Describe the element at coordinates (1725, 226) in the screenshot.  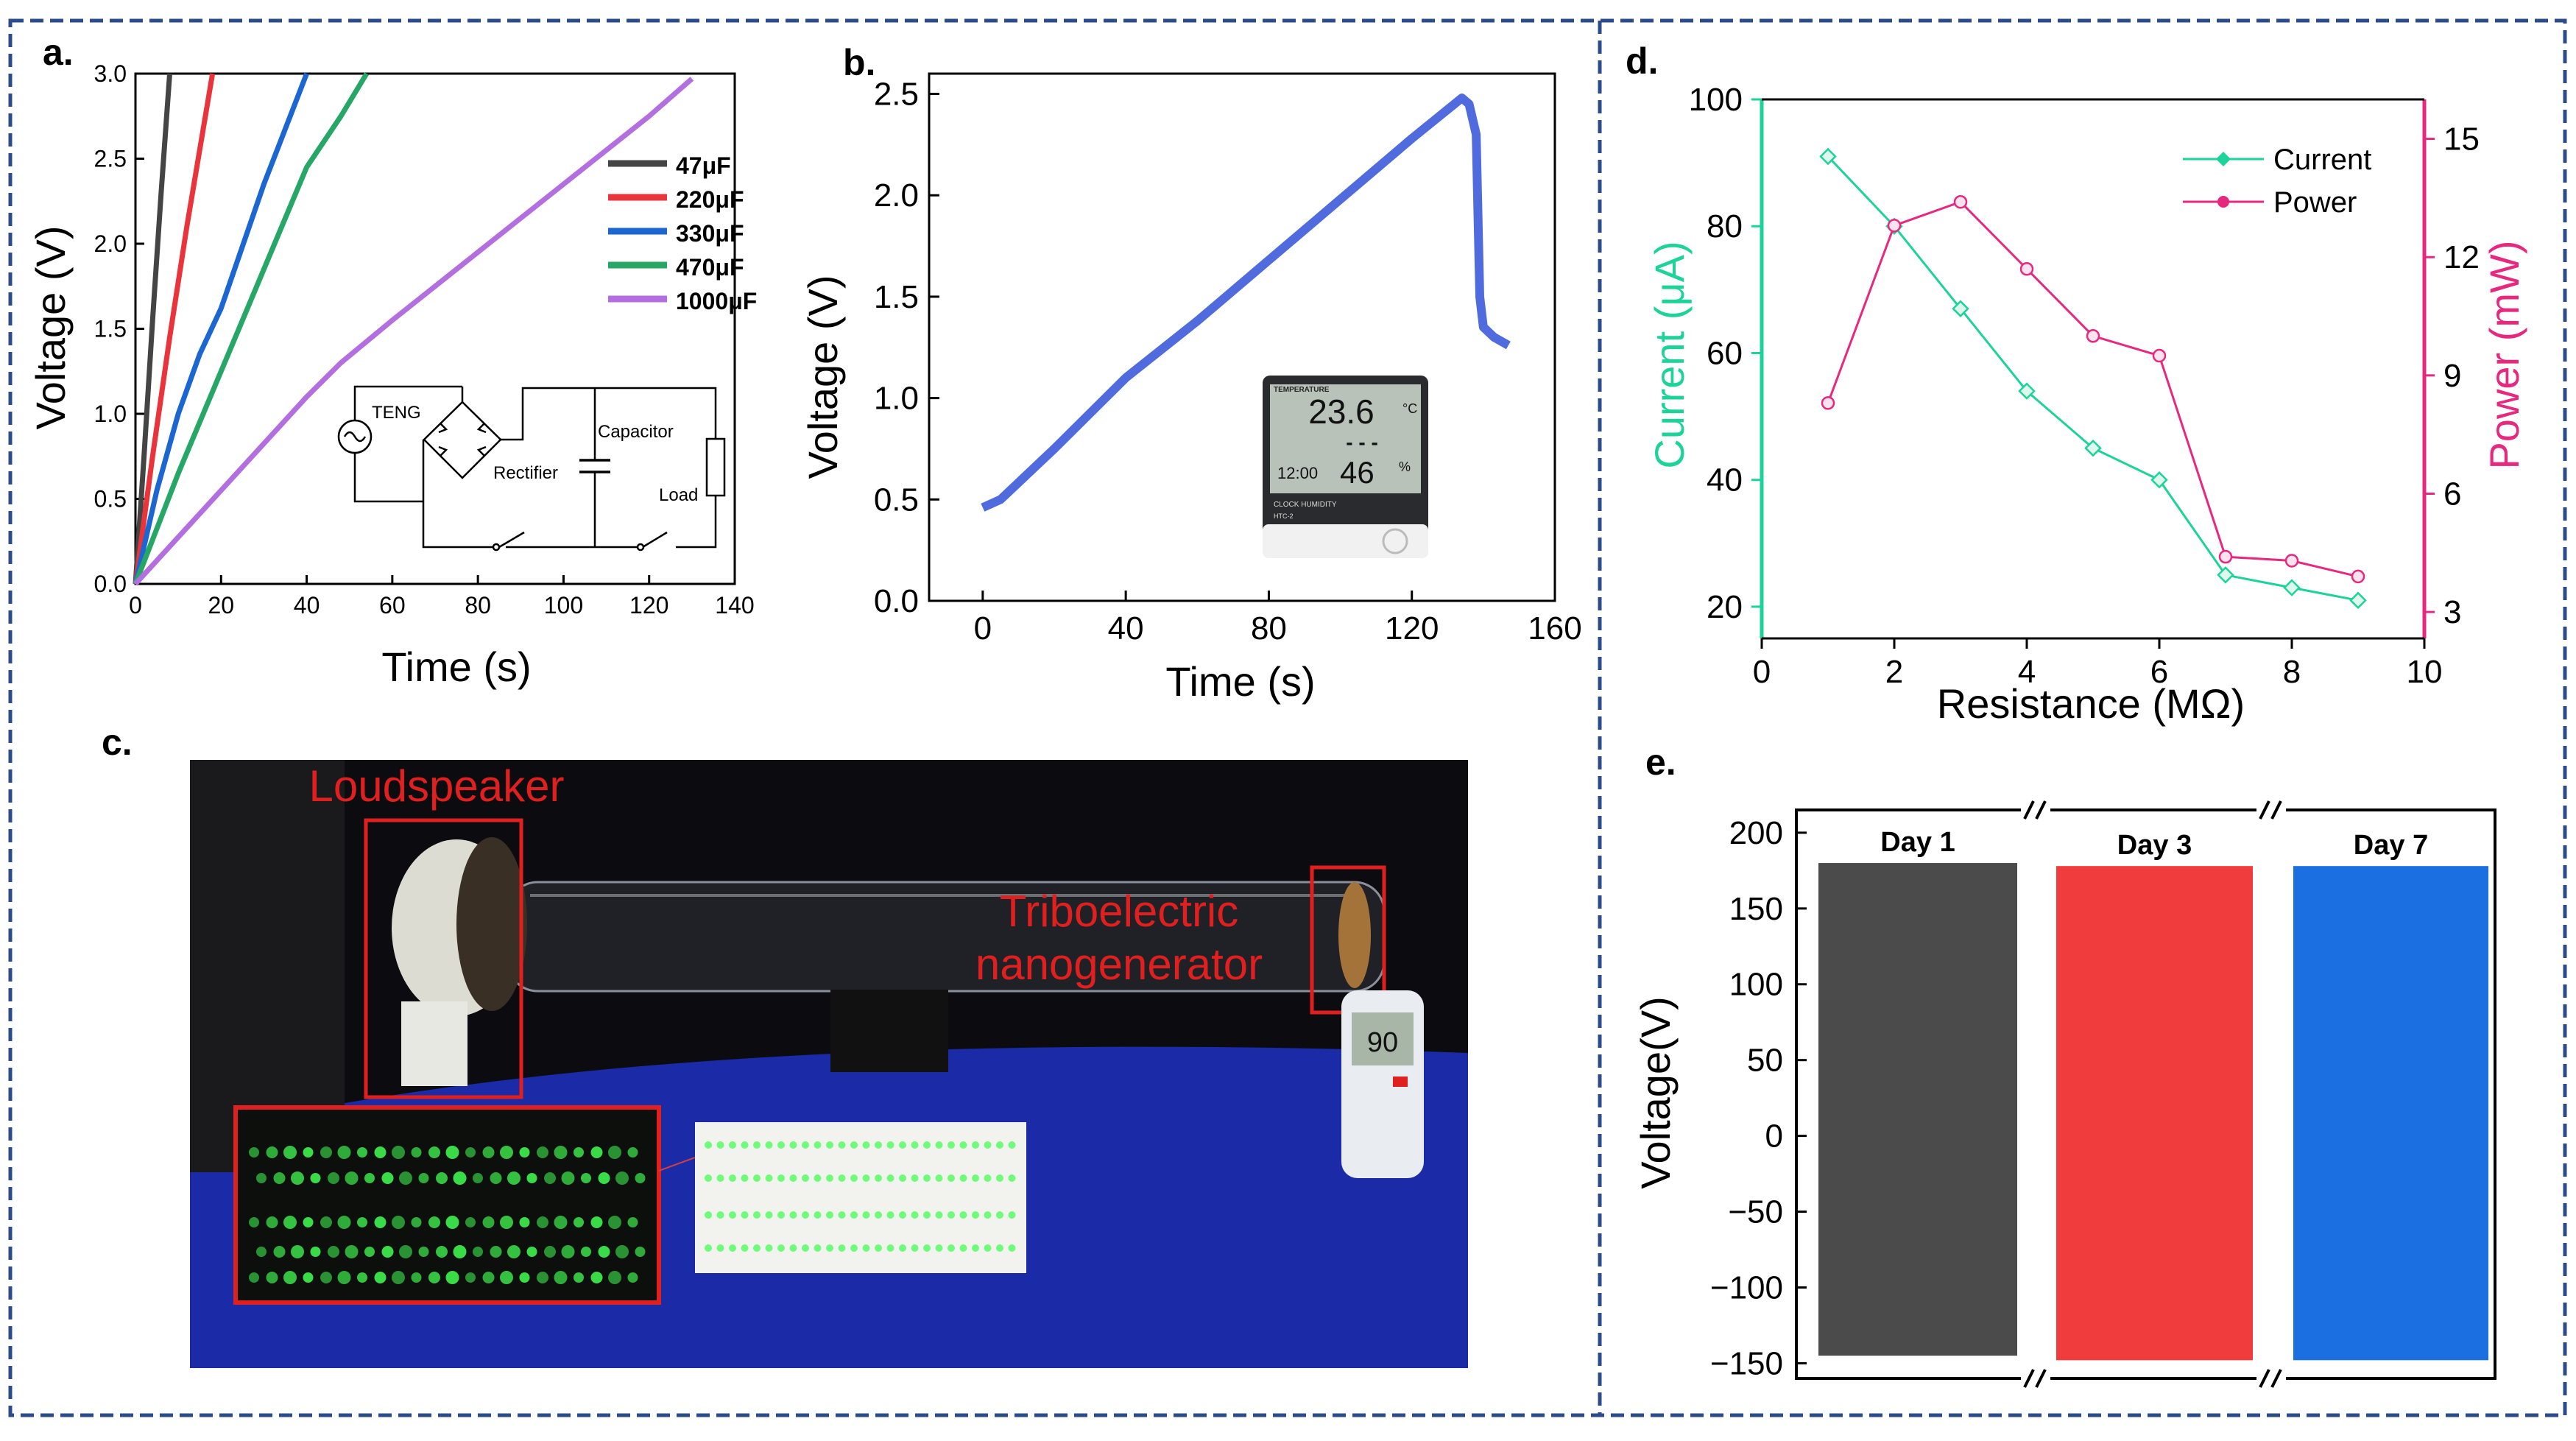
I see `d-left-tick-label: 80` at that location.